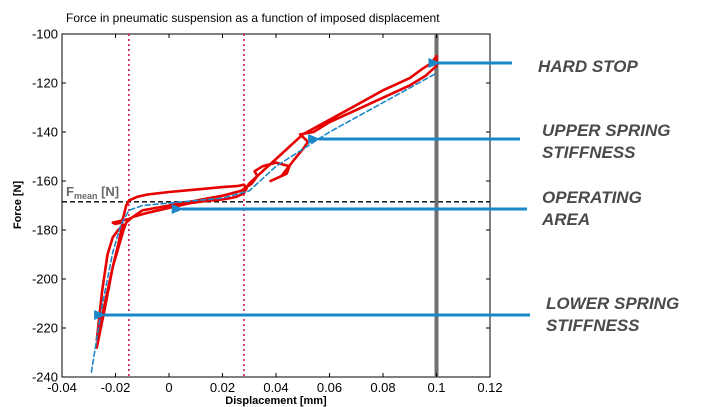  I want to click on x-tick-label: 0.12, so click(489, 387).